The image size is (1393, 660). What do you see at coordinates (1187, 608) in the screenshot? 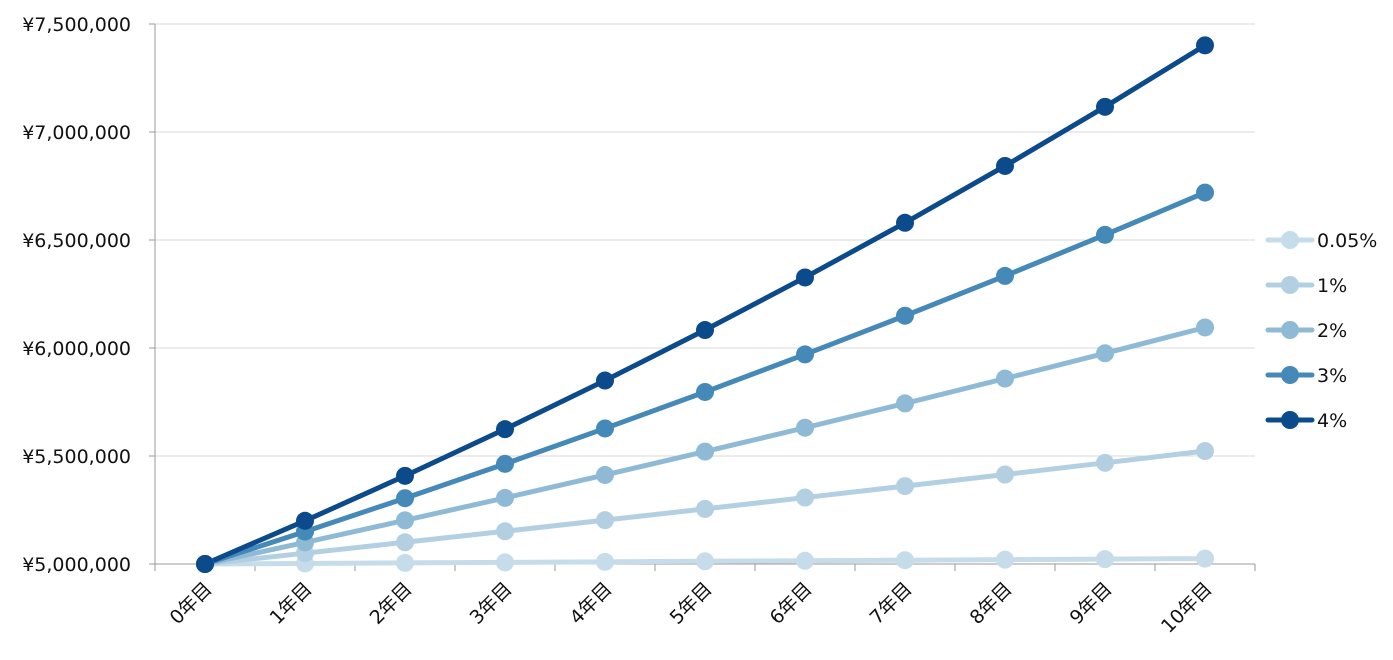
I see `x-tick-label: 10年目` at bounding box center [1187, 608].